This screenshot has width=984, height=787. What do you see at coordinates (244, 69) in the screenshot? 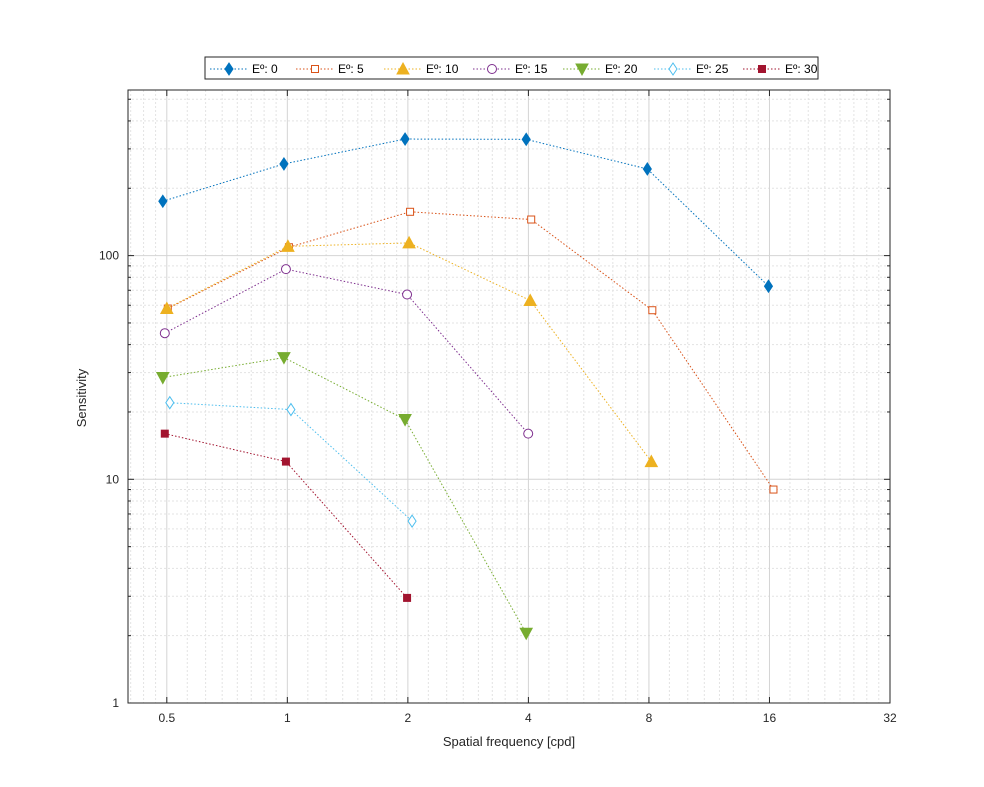
I see `legend-entry: Eº: 0` at bounding box center [244, 69].